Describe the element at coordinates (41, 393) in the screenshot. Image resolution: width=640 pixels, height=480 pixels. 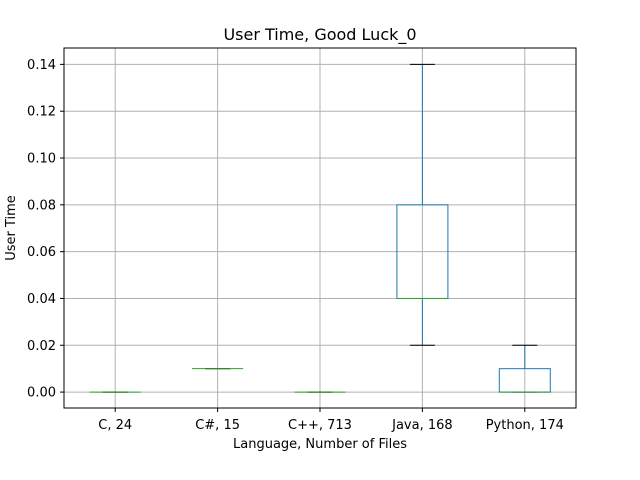
I see `y-tick-label: 0.00` at that location.